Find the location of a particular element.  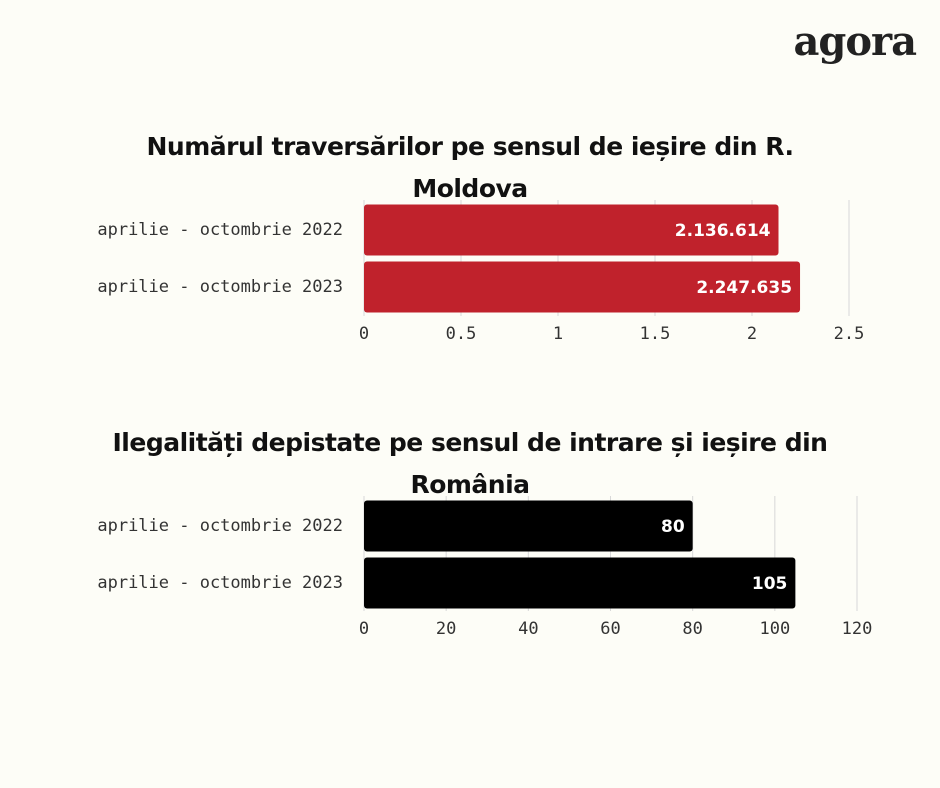

x-tick-label: 60 is located at coordinates (610, 629).